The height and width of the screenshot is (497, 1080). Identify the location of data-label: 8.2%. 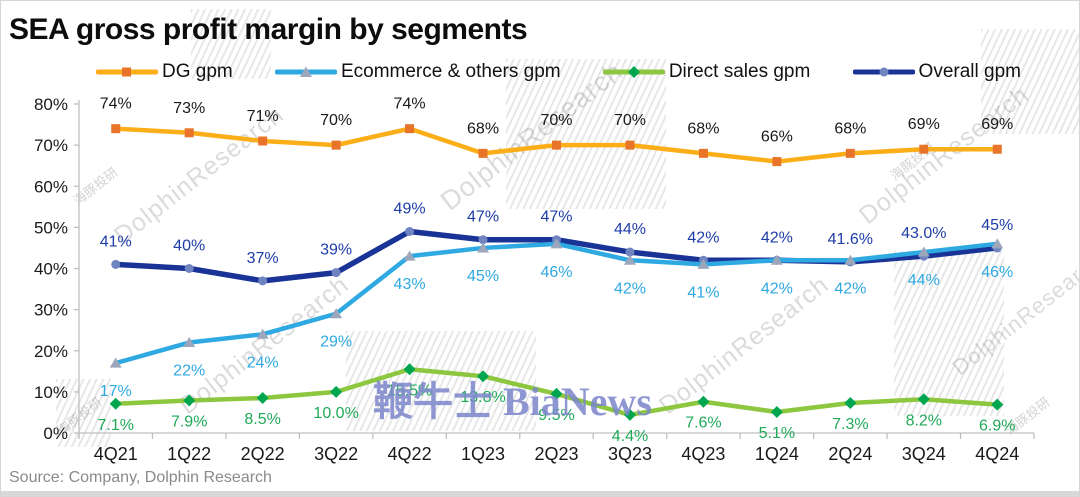
(924, 420).